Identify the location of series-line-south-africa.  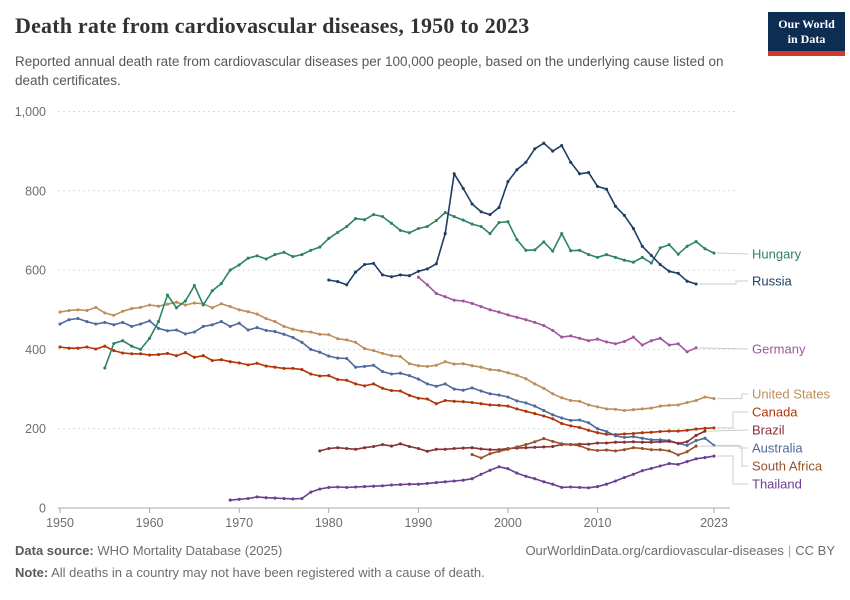
(584, 448).